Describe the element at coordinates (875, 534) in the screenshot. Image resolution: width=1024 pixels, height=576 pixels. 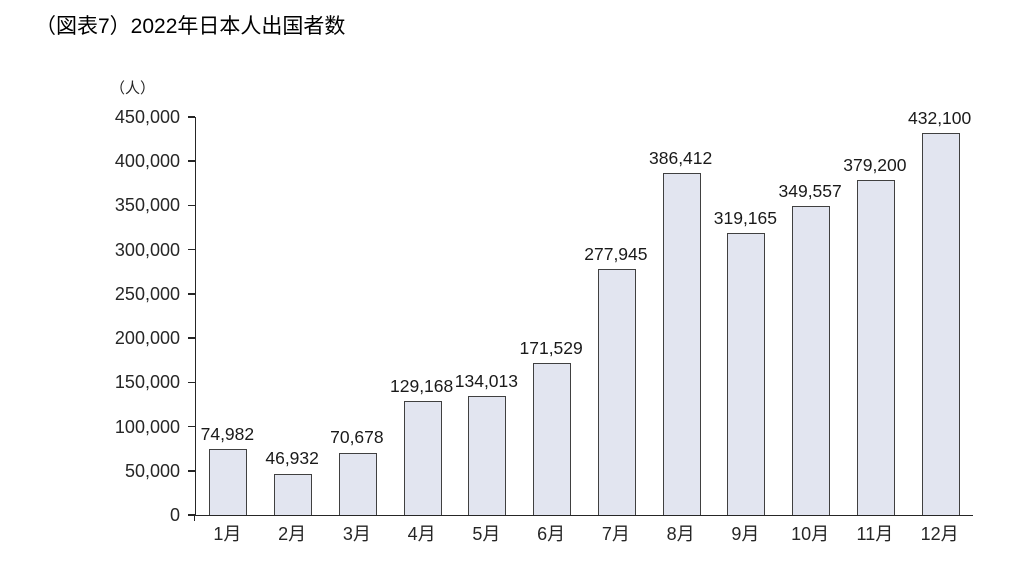
I see `x-axis-label: 11月` at that location.